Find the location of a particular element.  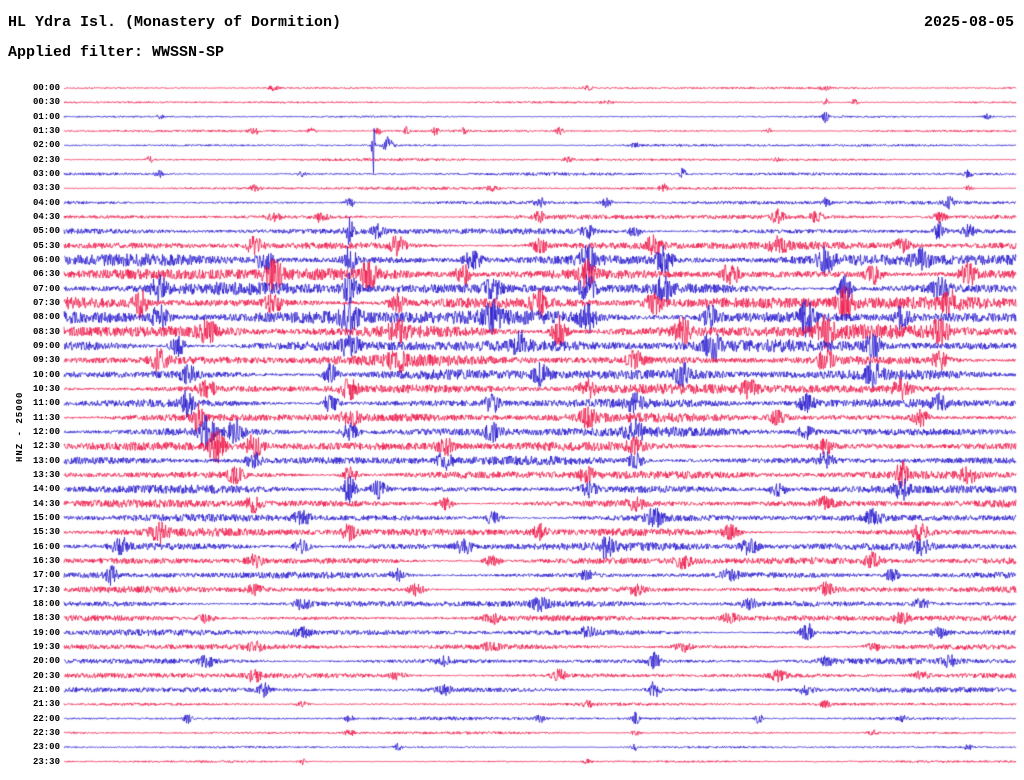

trace-time-label: 20:30 is located at coordinates (46, 675).